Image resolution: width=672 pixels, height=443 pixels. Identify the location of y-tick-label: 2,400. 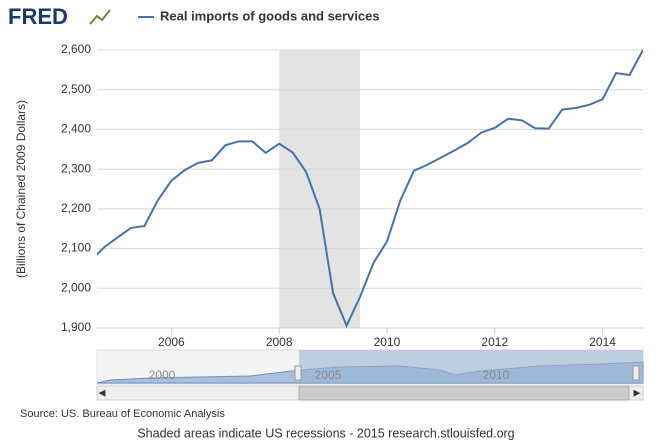
(76, 129).